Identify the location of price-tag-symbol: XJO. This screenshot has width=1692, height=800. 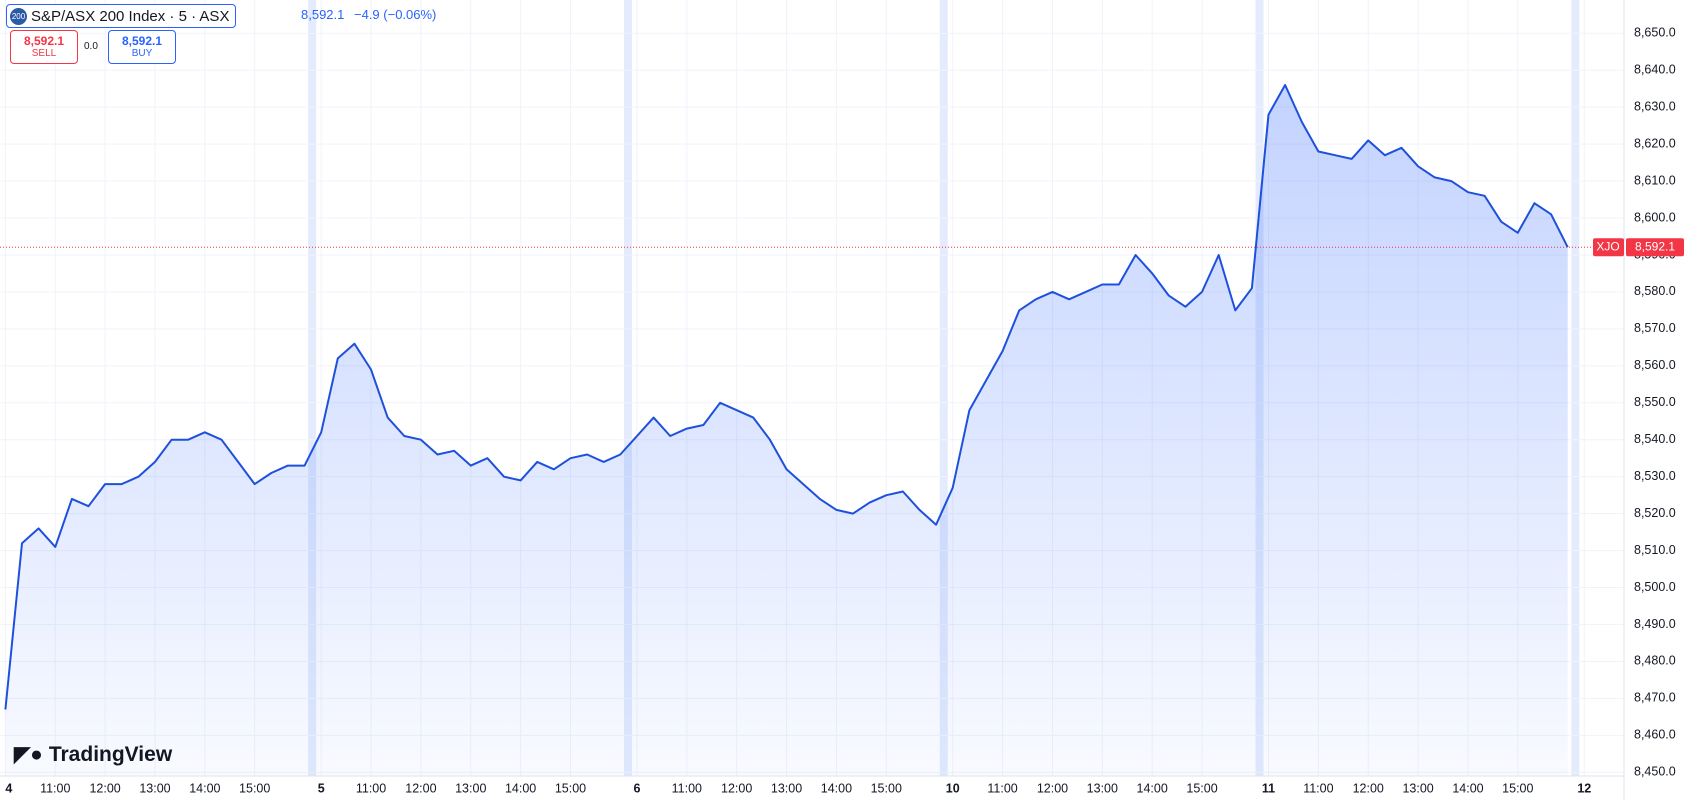
(1607, 246).